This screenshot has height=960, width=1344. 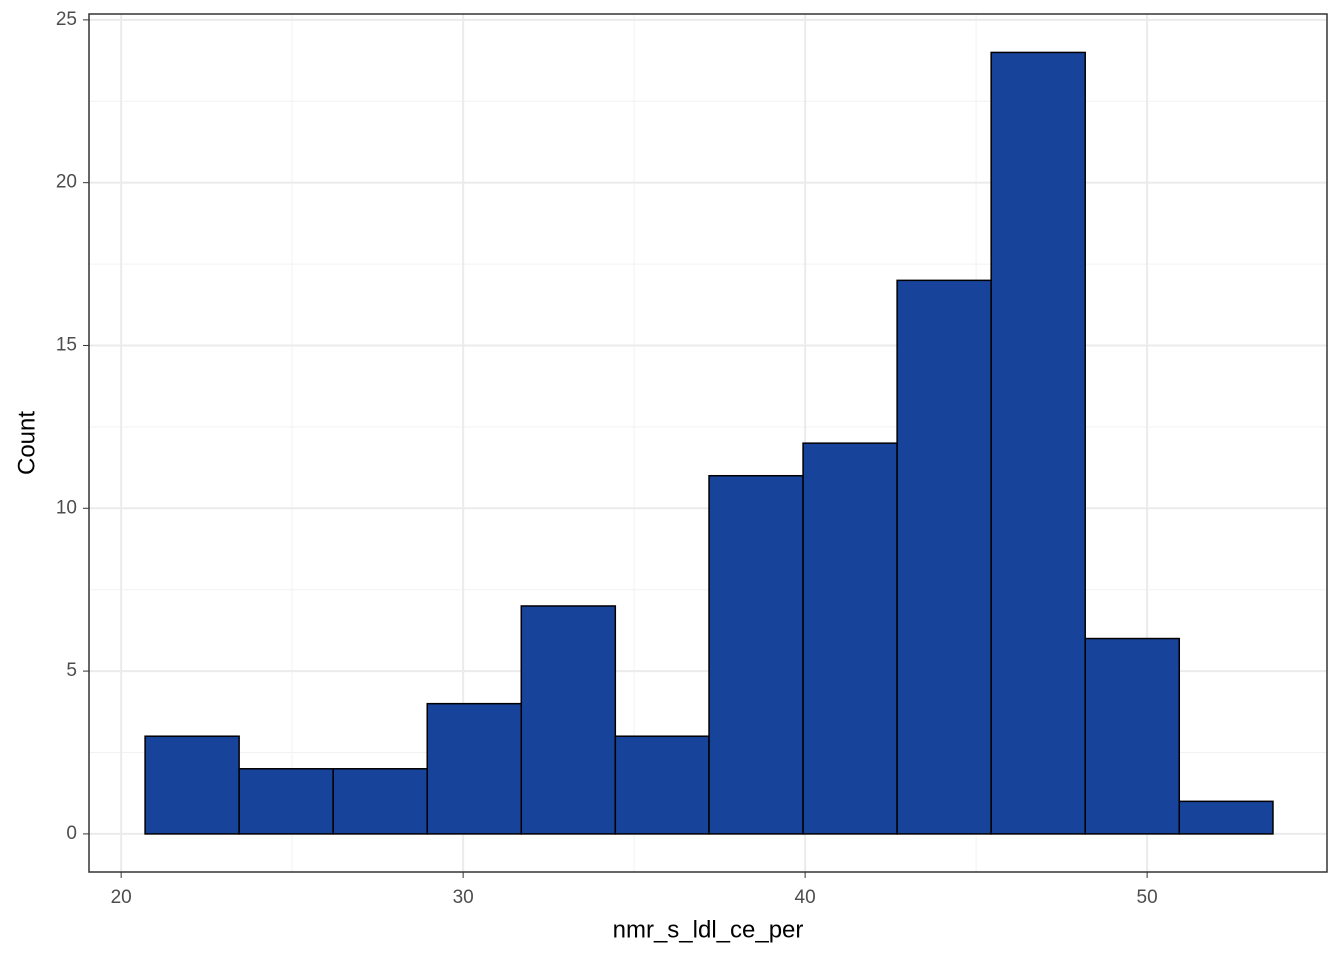 What do you see at coordinates (26, 443) in the screenshot?
I see `y-axis-title: Count` at bounding box center [26, 443].